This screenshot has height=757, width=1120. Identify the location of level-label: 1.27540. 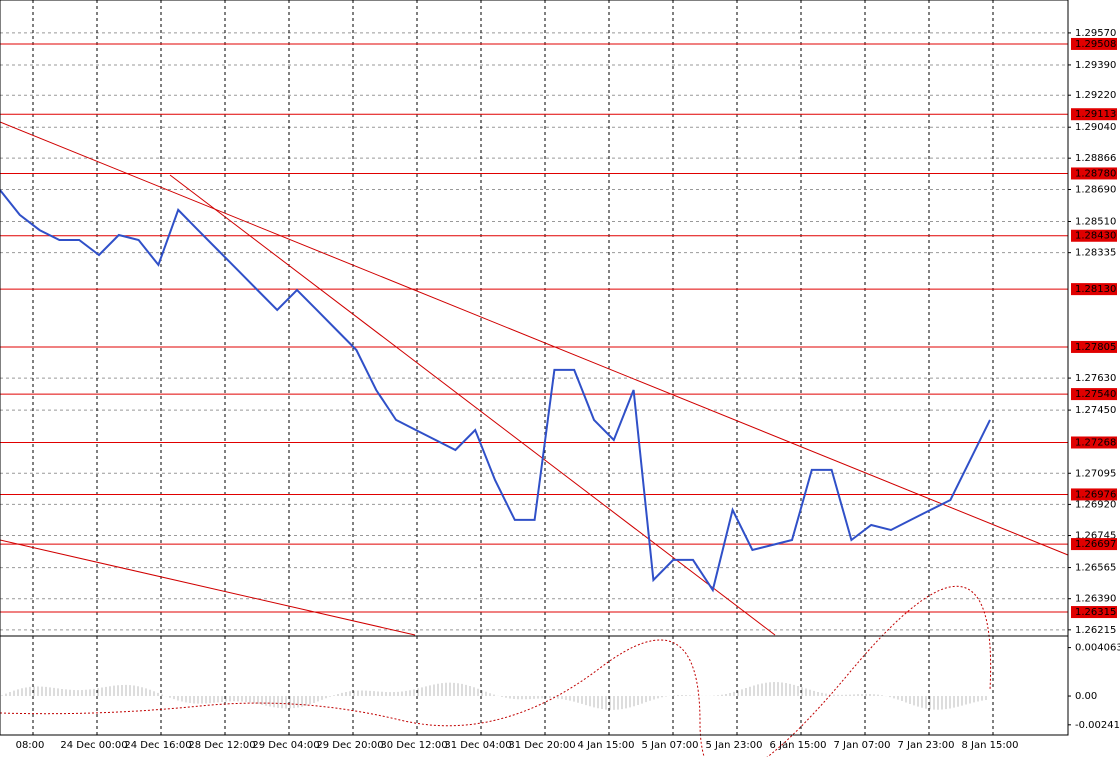
(1095, 394).